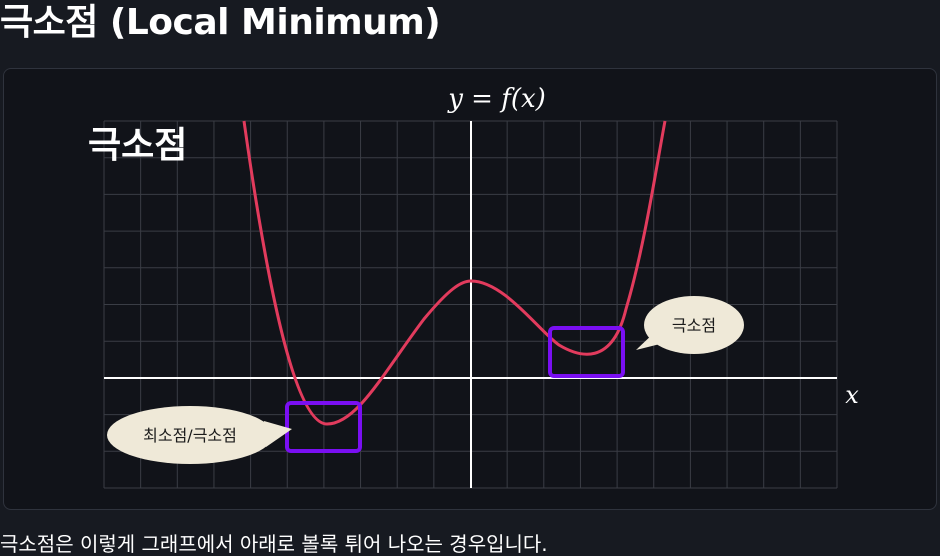 The height and width of the screenshot is (556, 940). Describe the element at coordinates (190, 435) in the screenshot. I see `callout-global-minimum-label: 최소점/극소점` at that location.